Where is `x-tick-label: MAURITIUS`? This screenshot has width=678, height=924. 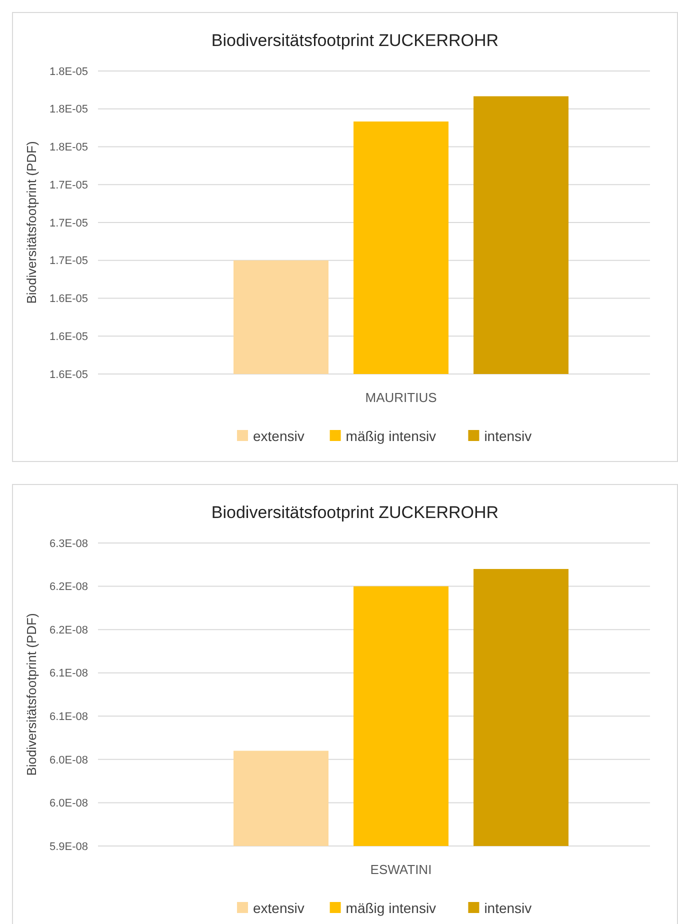 x-tick-label: MAURITIUS is located at coordinates (401, 397).